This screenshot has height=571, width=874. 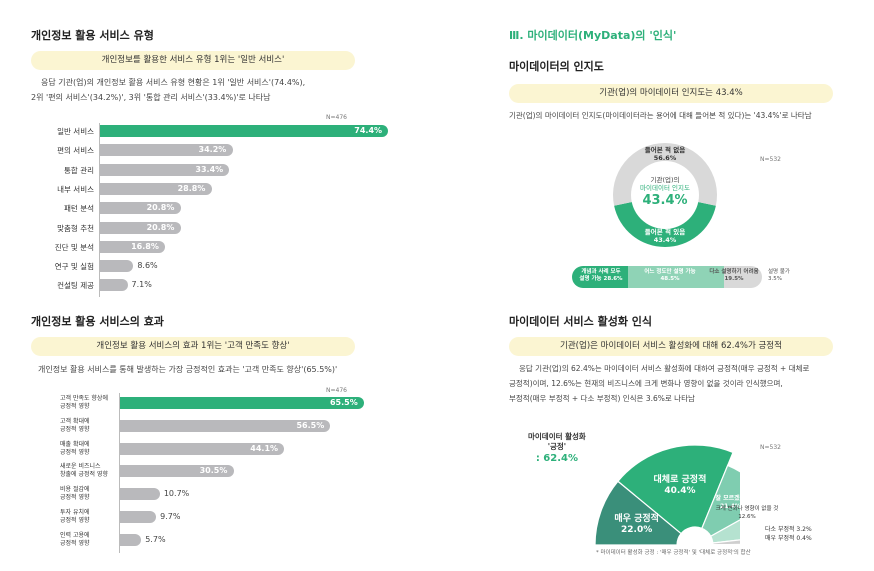 What do you see at coordinates (74, 247) in the screenshot?
I see `category-label: 진단 및 분석` at bounding box center [74, 247].